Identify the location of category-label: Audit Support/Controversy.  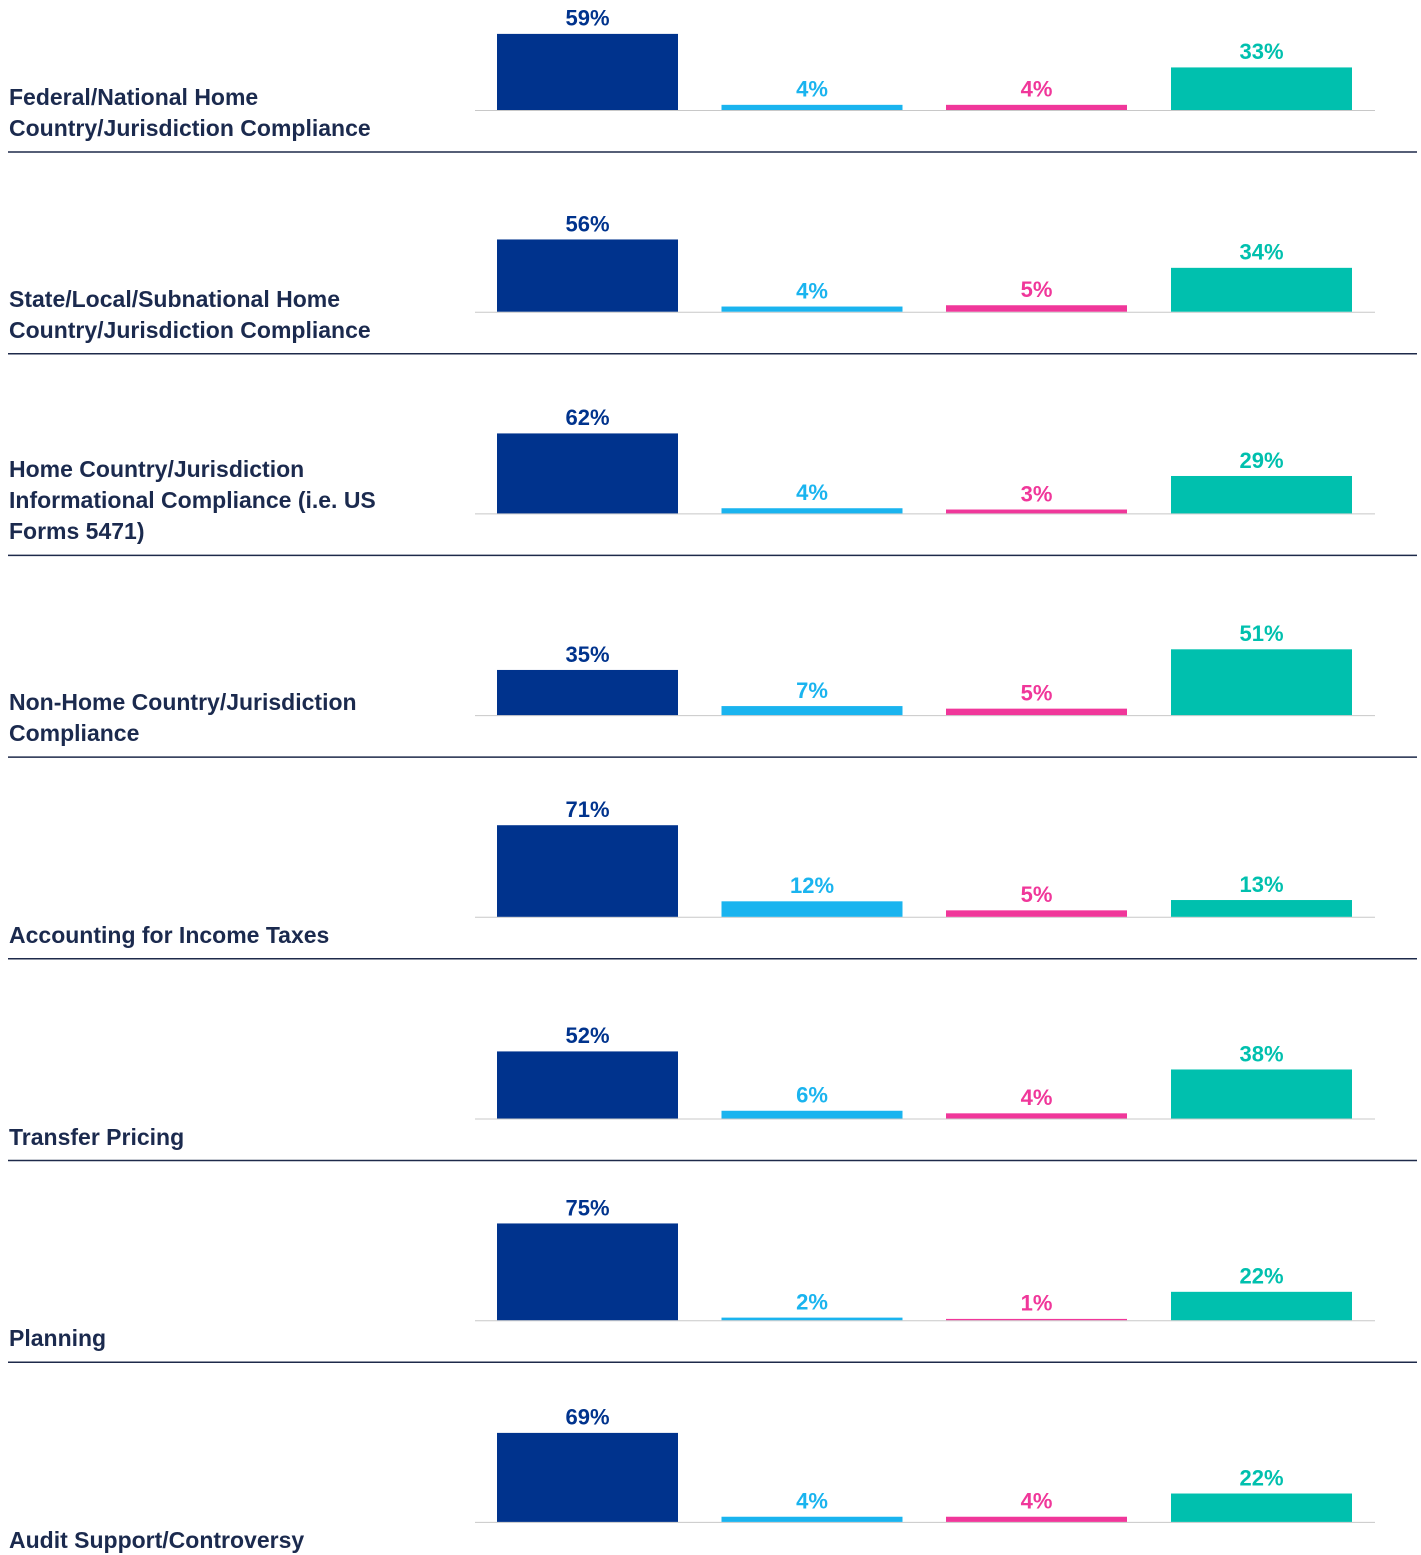
(157, 1539).